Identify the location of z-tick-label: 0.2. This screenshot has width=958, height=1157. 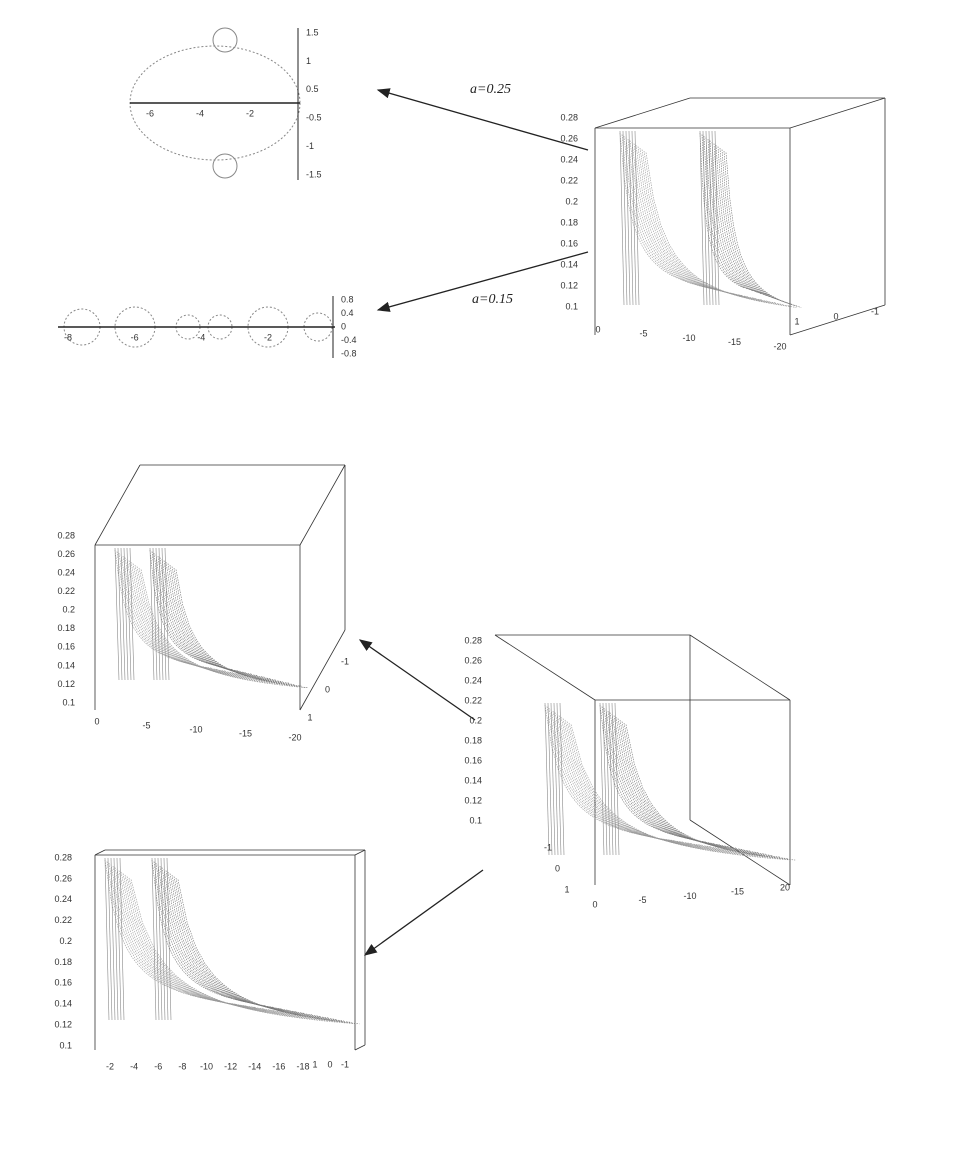
(475, 720).